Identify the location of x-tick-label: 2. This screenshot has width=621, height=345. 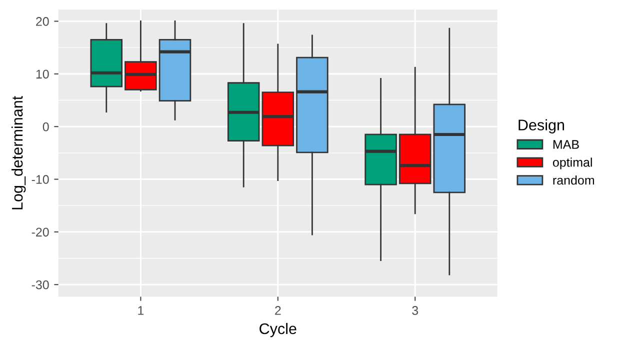
(278, 310).